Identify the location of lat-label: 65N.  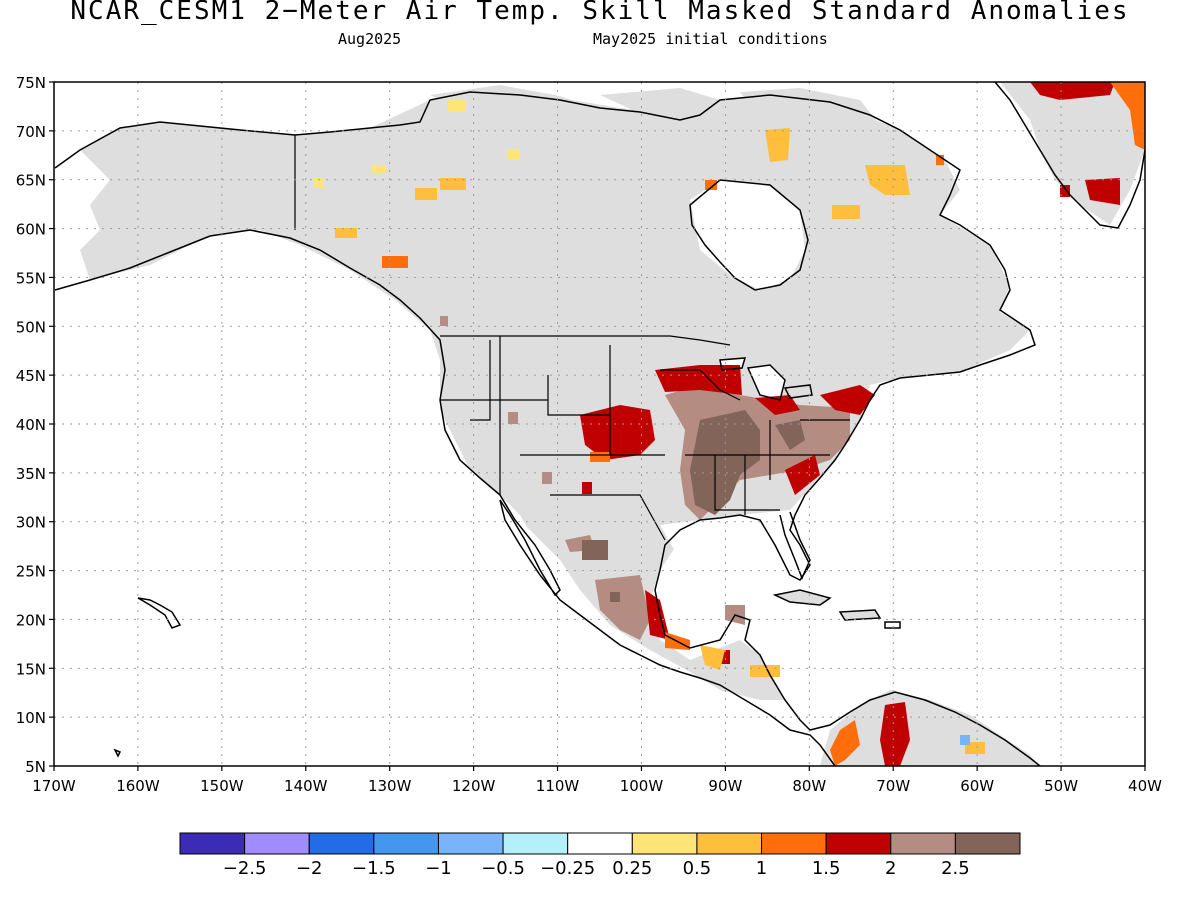
(31, 181).